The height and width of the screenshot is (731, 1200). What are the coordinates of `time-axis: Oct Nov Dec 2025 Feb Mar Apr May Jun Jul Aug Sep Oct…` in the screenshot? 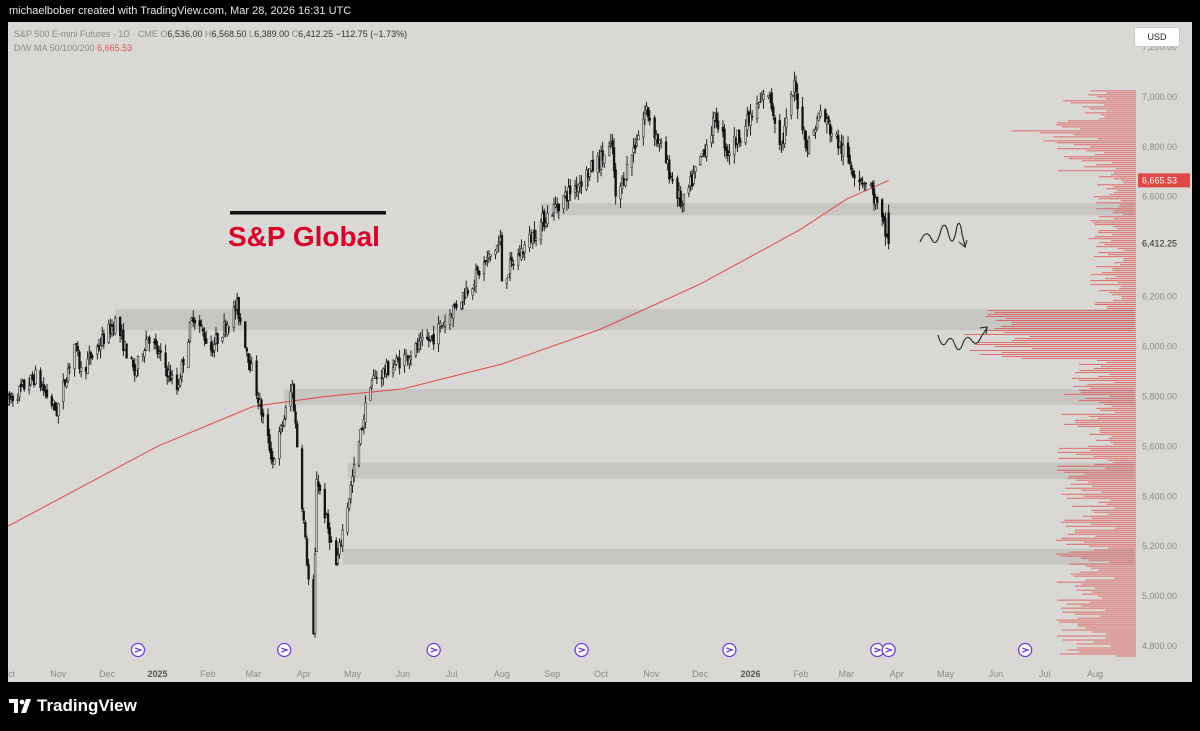 It's located at (555, 674).